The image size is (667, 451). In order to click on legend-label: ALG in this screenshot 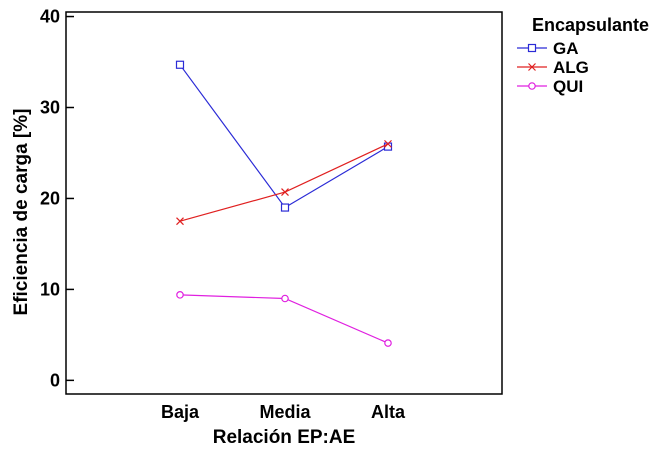, I will do `click(571, 67)`.